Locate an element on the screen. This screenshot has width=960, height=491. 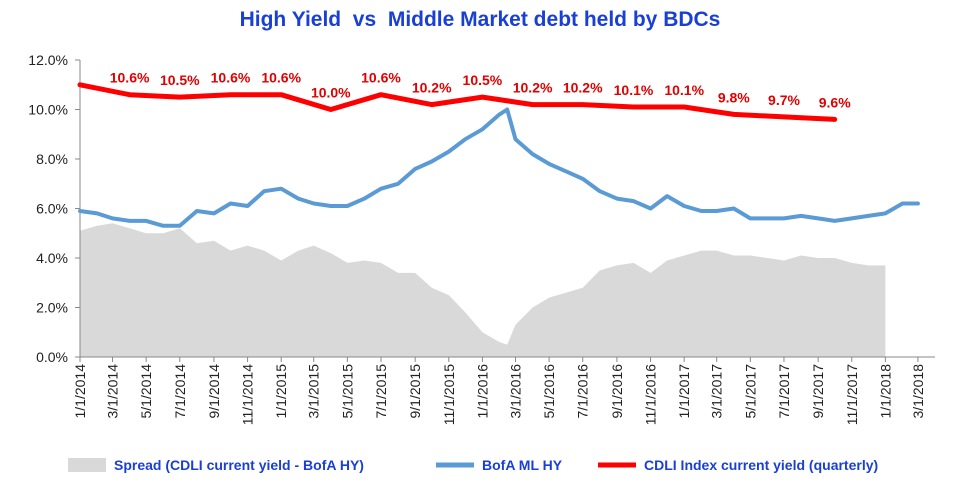
x-tick-label: 11/1/2016 is located at coordinates (651, 394).